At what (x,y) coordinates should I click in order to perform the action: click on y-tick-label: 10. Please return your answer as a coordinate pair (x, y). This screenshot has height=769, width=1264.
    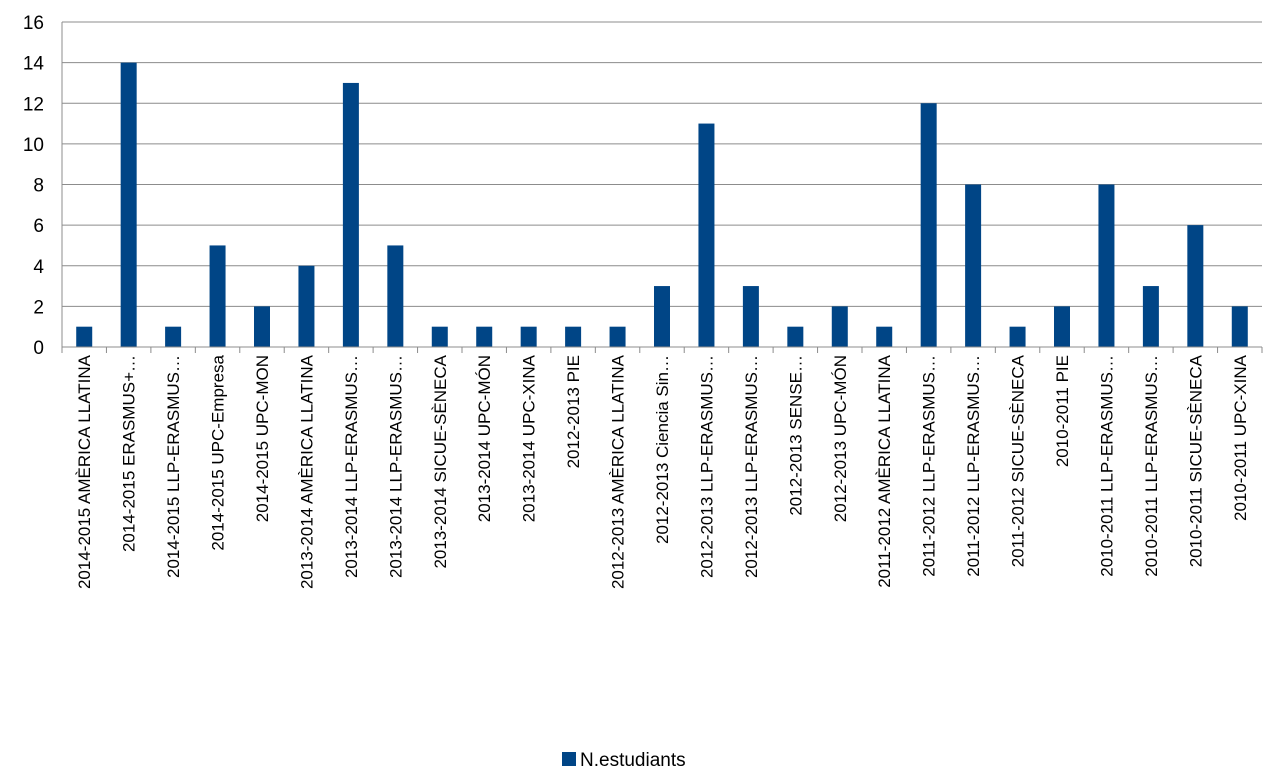
    Looking at the image, I should click on (33, 145).